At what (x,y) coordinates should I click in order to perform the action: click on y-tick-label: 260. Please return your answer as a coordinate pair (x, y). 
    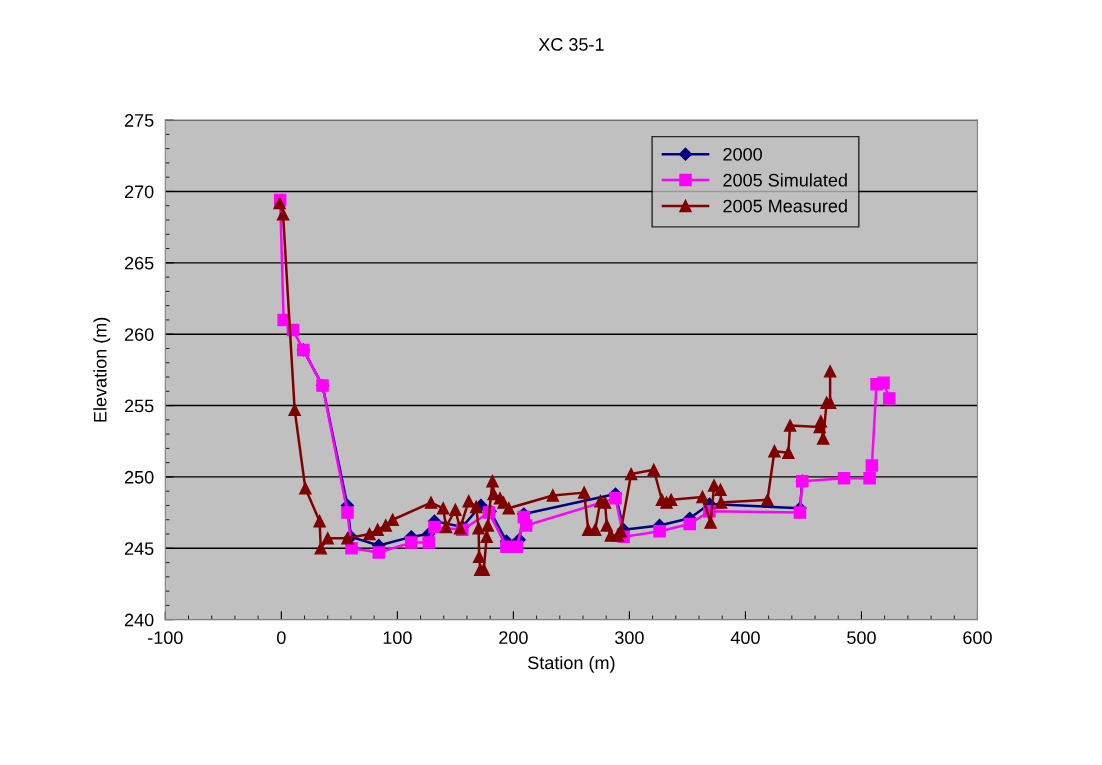
    Looking at the image, I should click on (139, 334).